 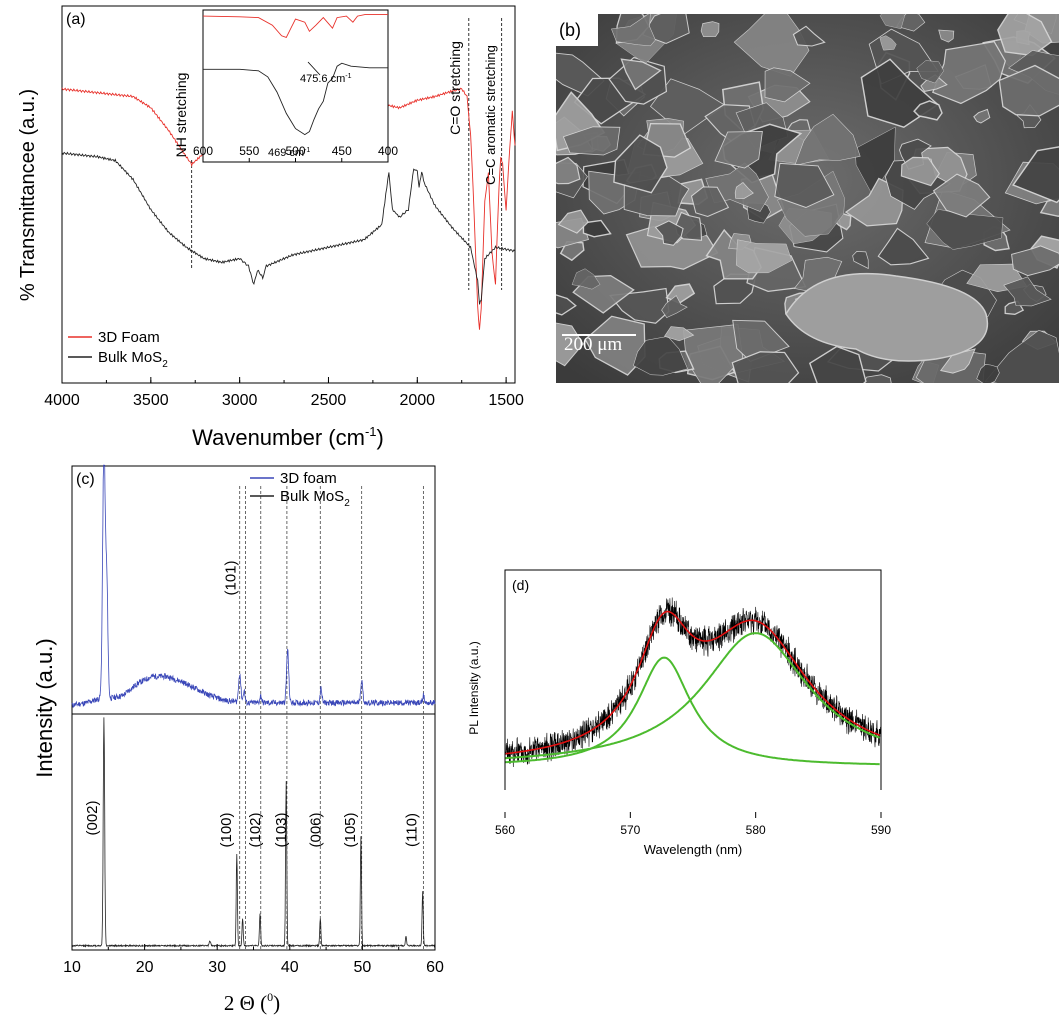 What do you see at coordinates (133, 359) in the screenshot?
I see `legend-label-bulk: Bulk MoS2` at bounding box center [133, 359].